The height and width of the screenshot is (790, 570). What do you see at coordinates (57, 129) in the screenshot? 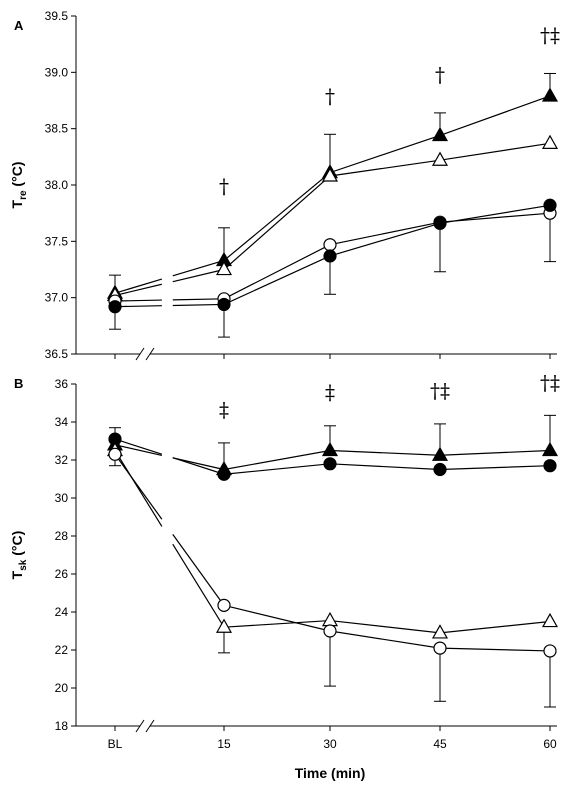
I see `y-tick-label: 38.5` at bounding box center [57, 129].